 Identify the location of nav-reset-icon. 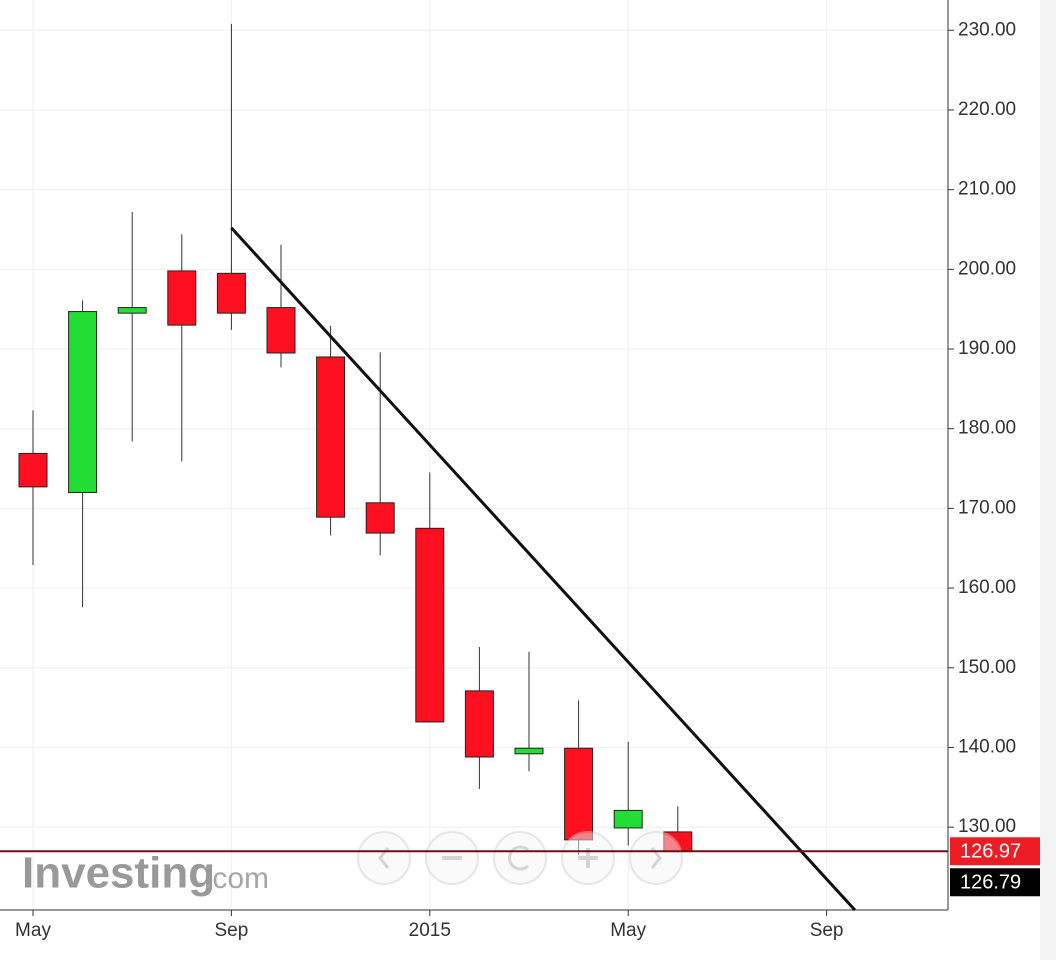
(519, 858).